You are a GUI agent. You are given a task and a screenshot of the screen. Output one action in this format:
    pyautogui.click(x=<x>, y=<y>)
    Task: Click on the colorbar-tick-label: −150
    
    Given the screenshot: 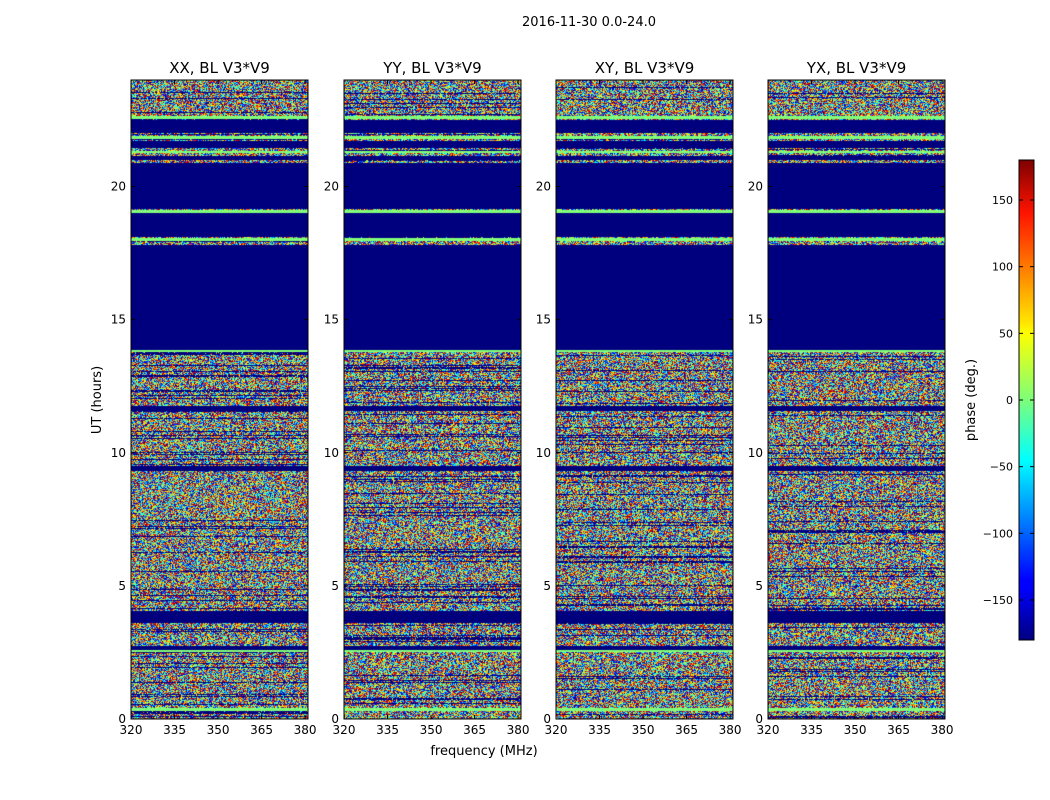 What is the action you would take?
    pyautogui.click(x=998, y=600)
    